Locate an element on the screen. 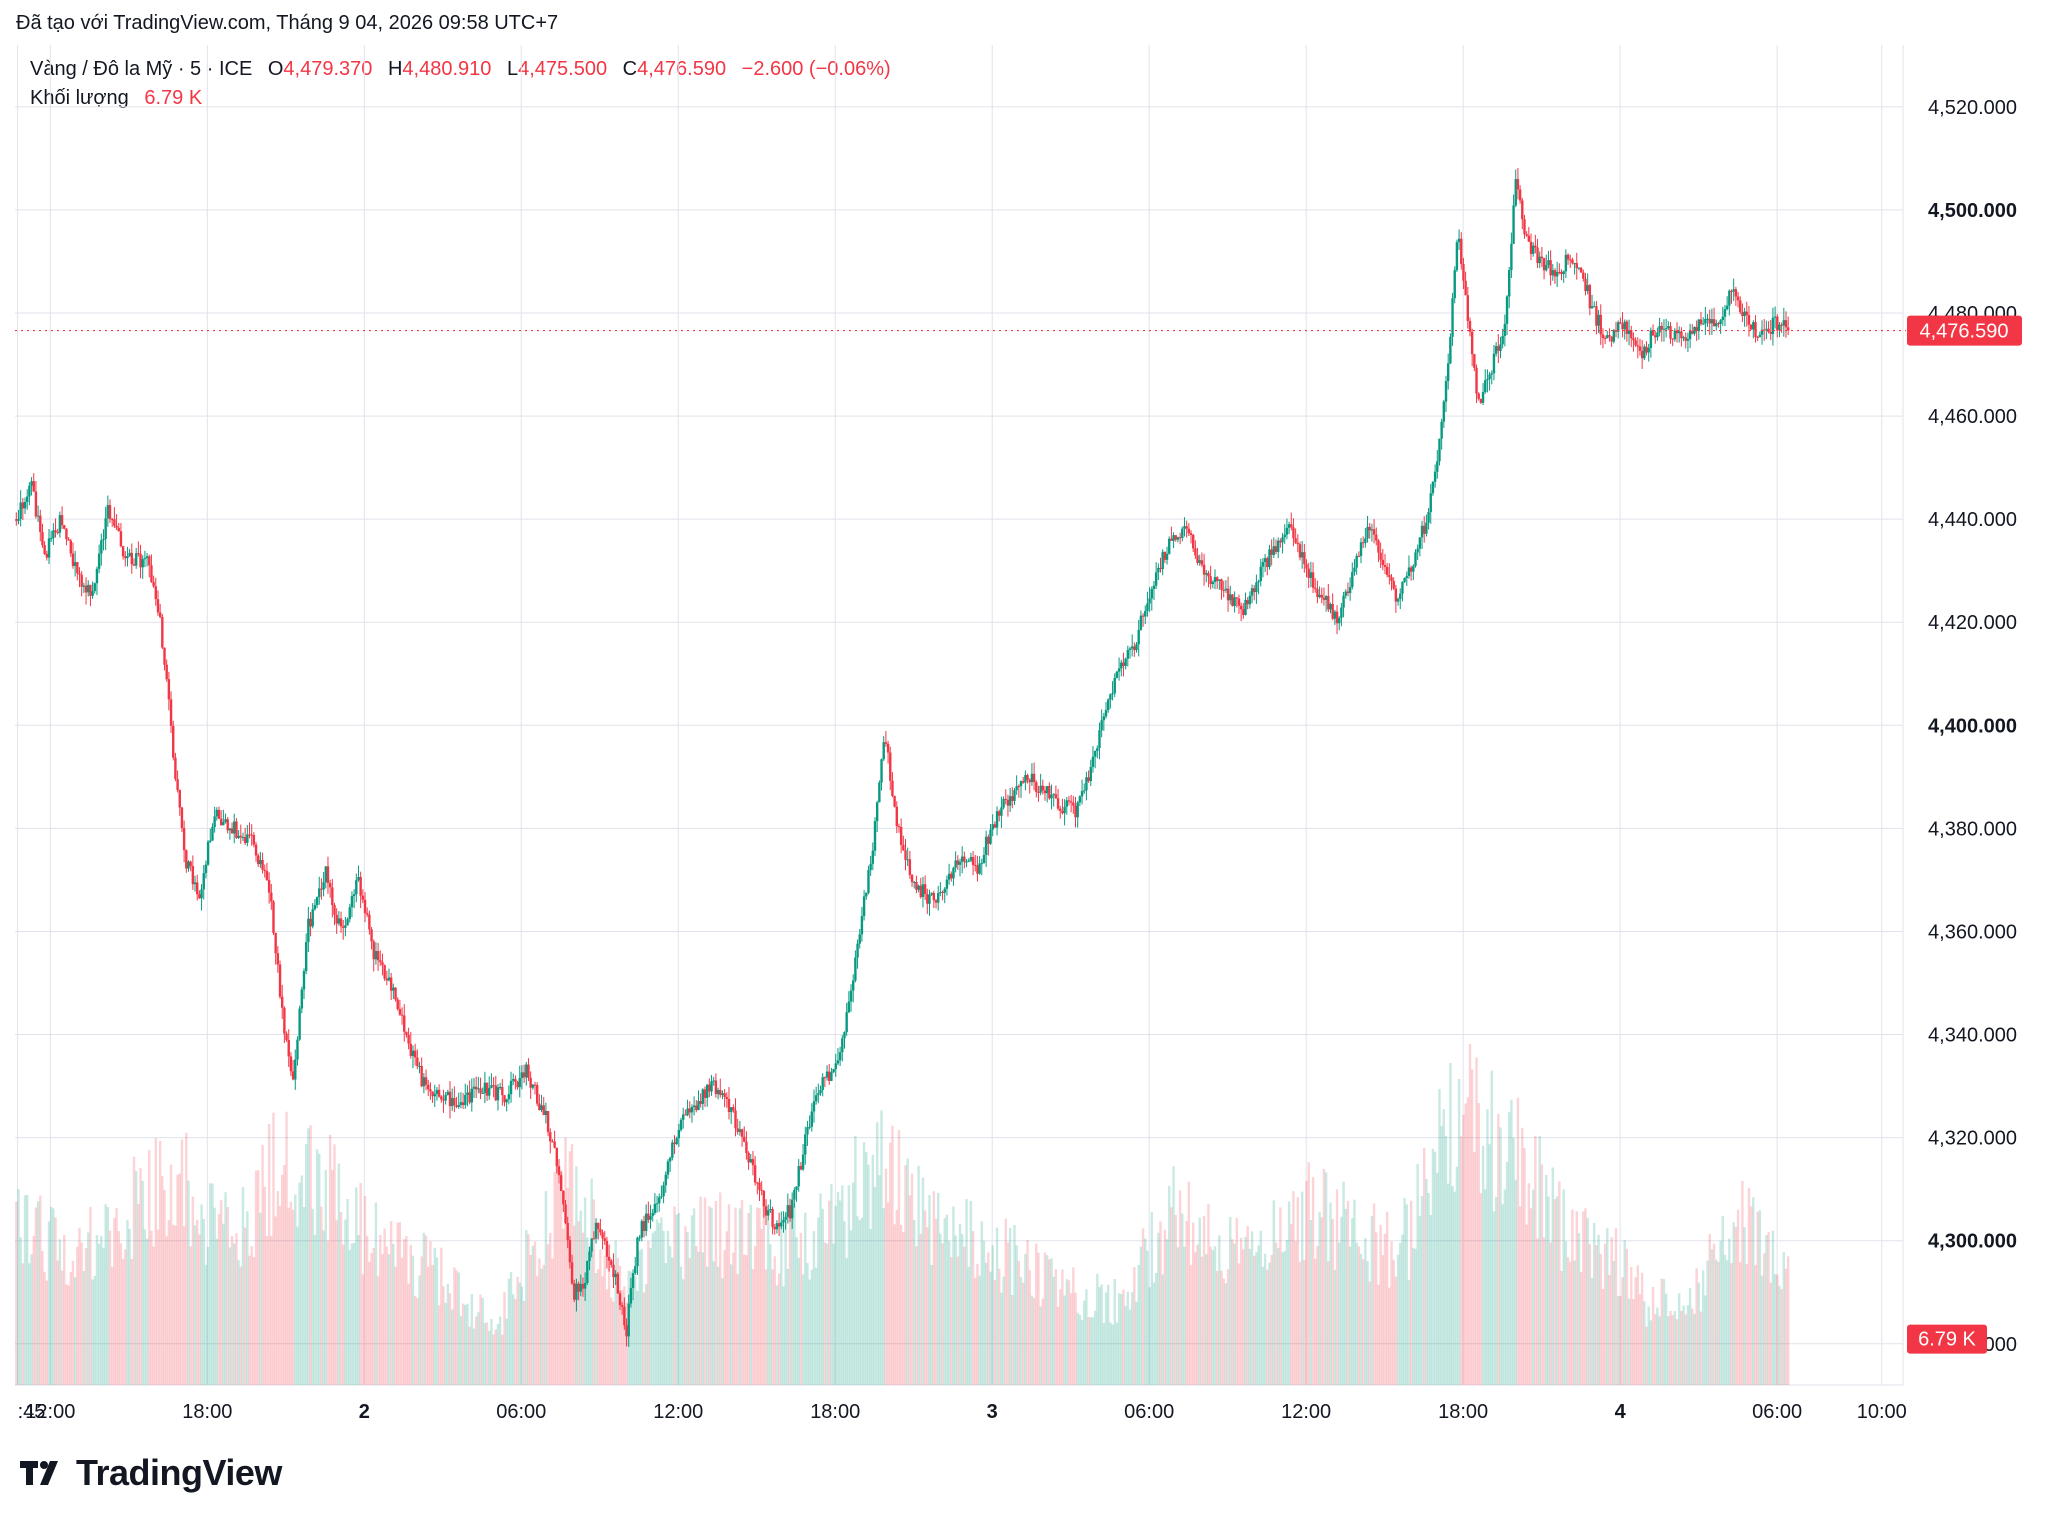 The image size is (2048, 1529). y-tick-label: 4,360.000 is located at coordinates (1972, 932).